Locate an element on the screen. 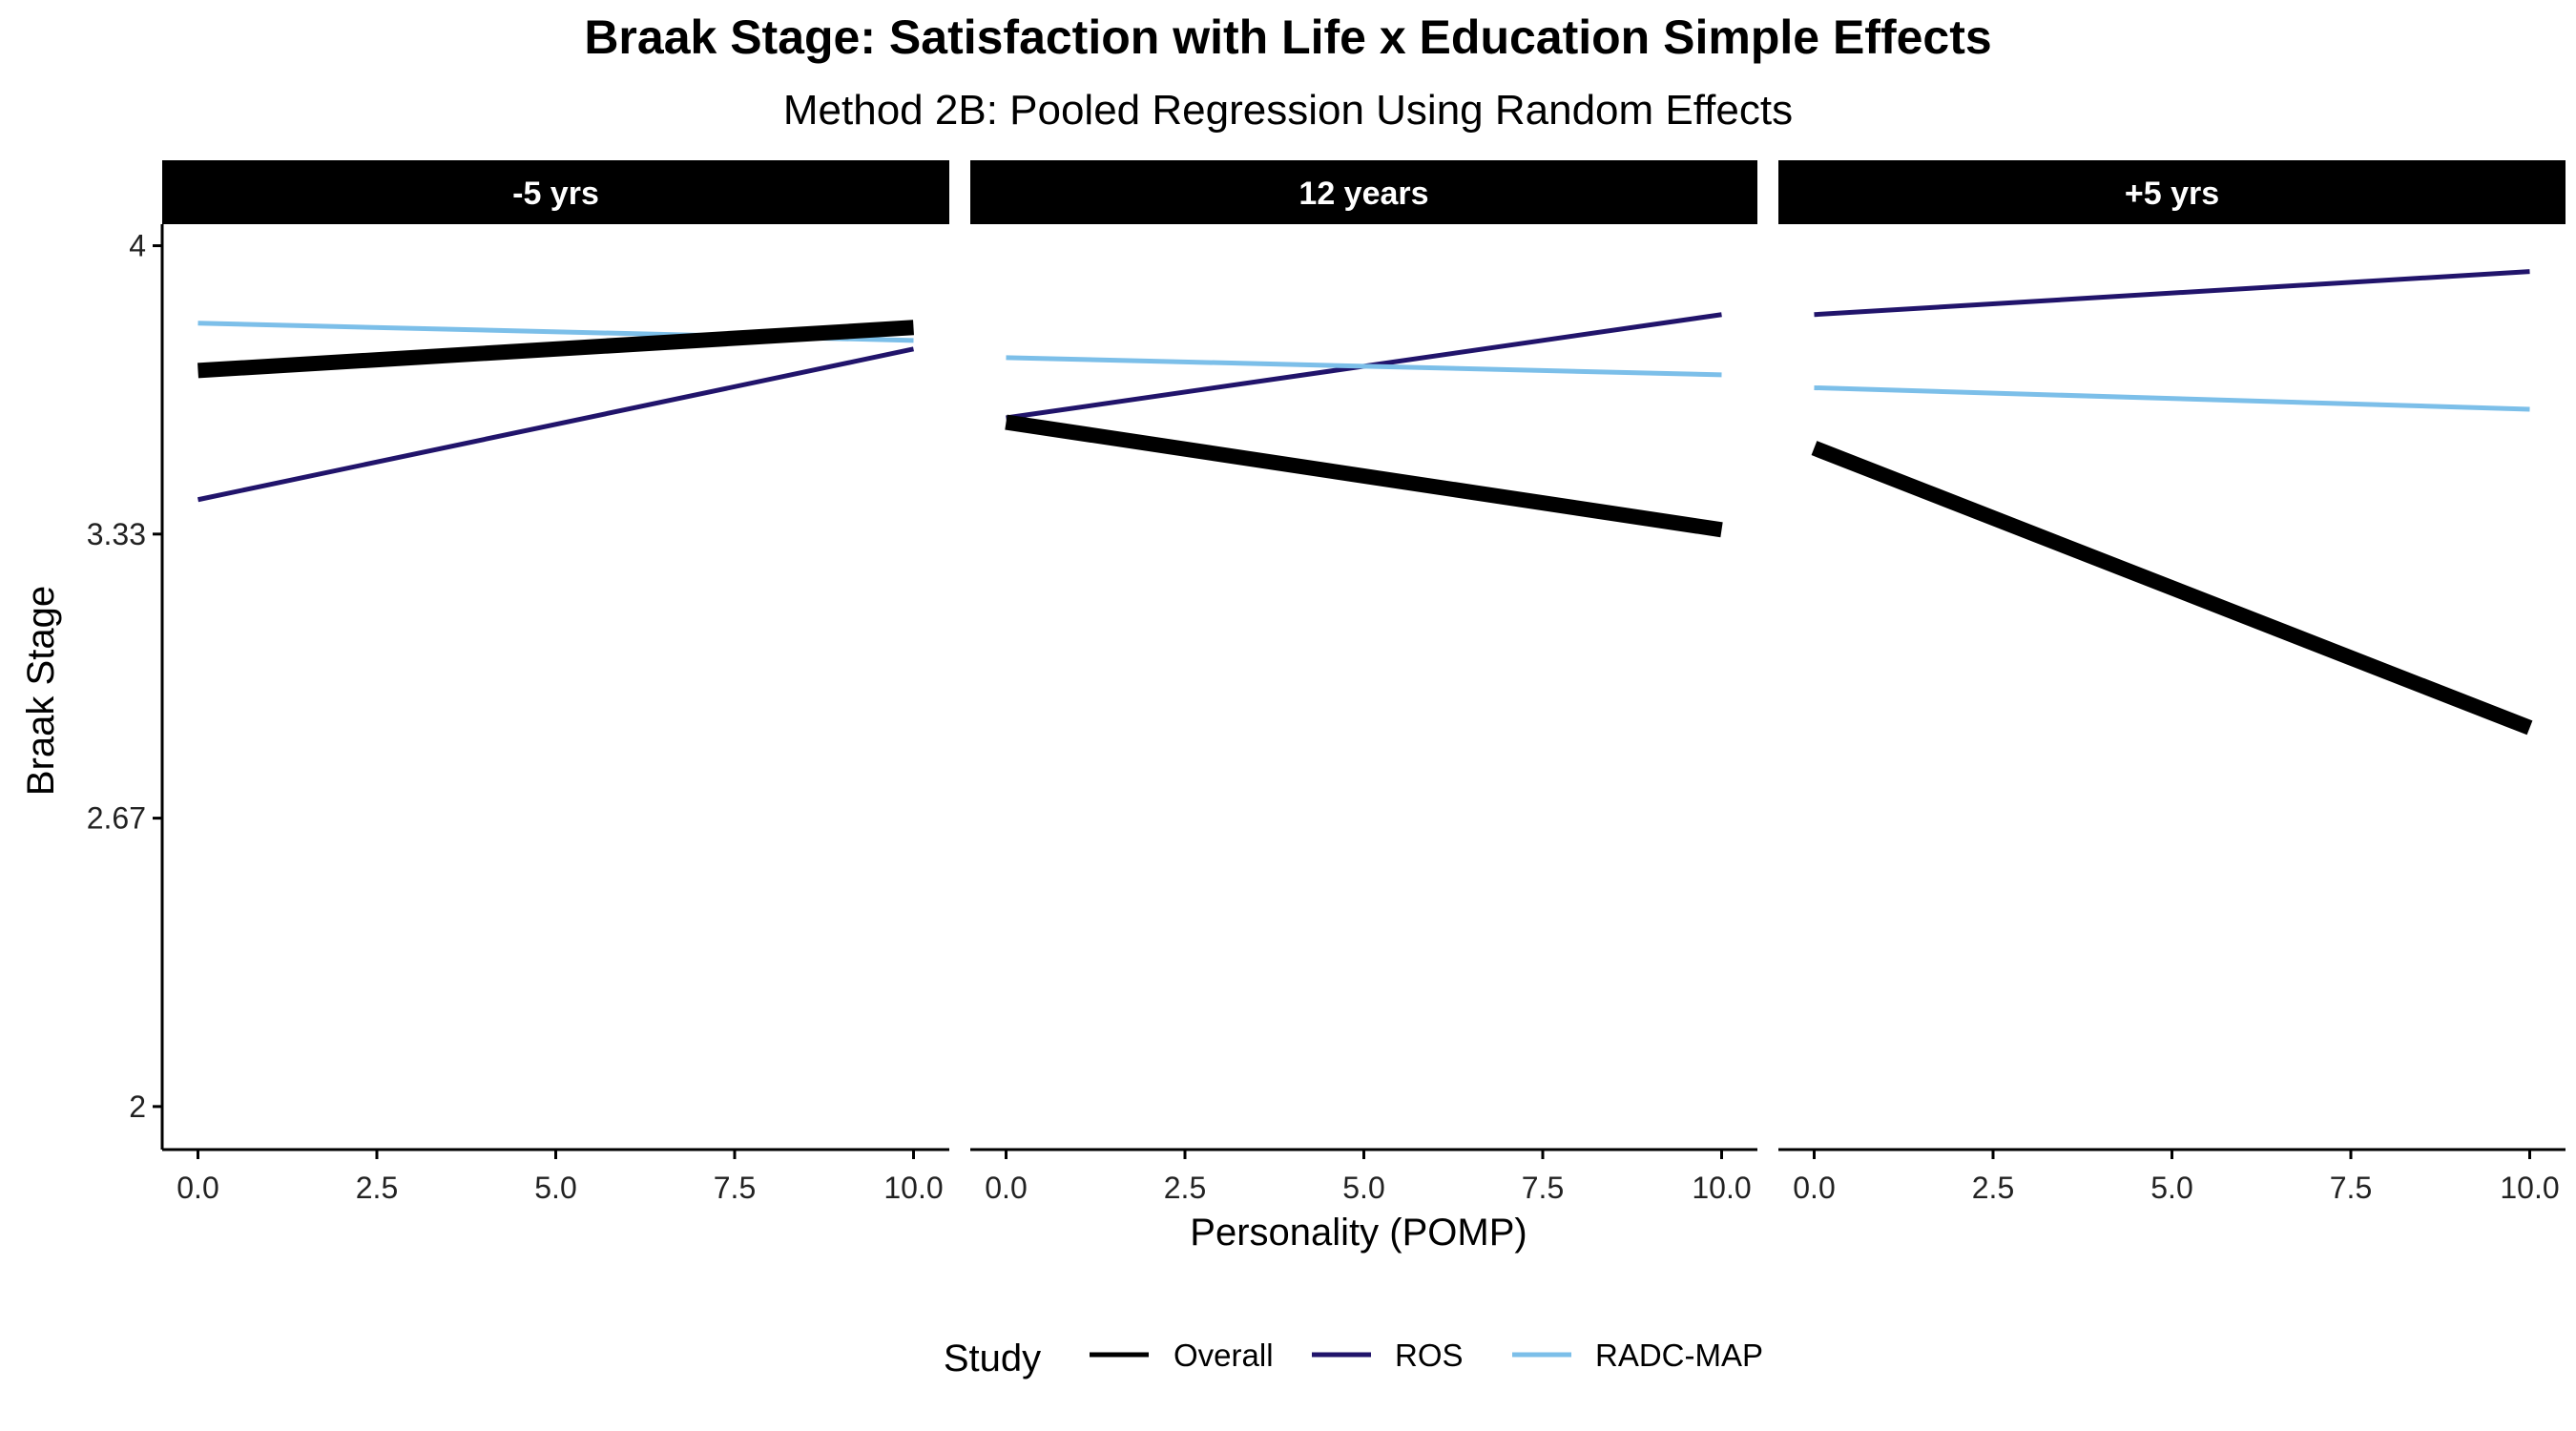 This screenshot has width=2576, height=1431. legend-title: Study is located at coordinates (992, 1358).